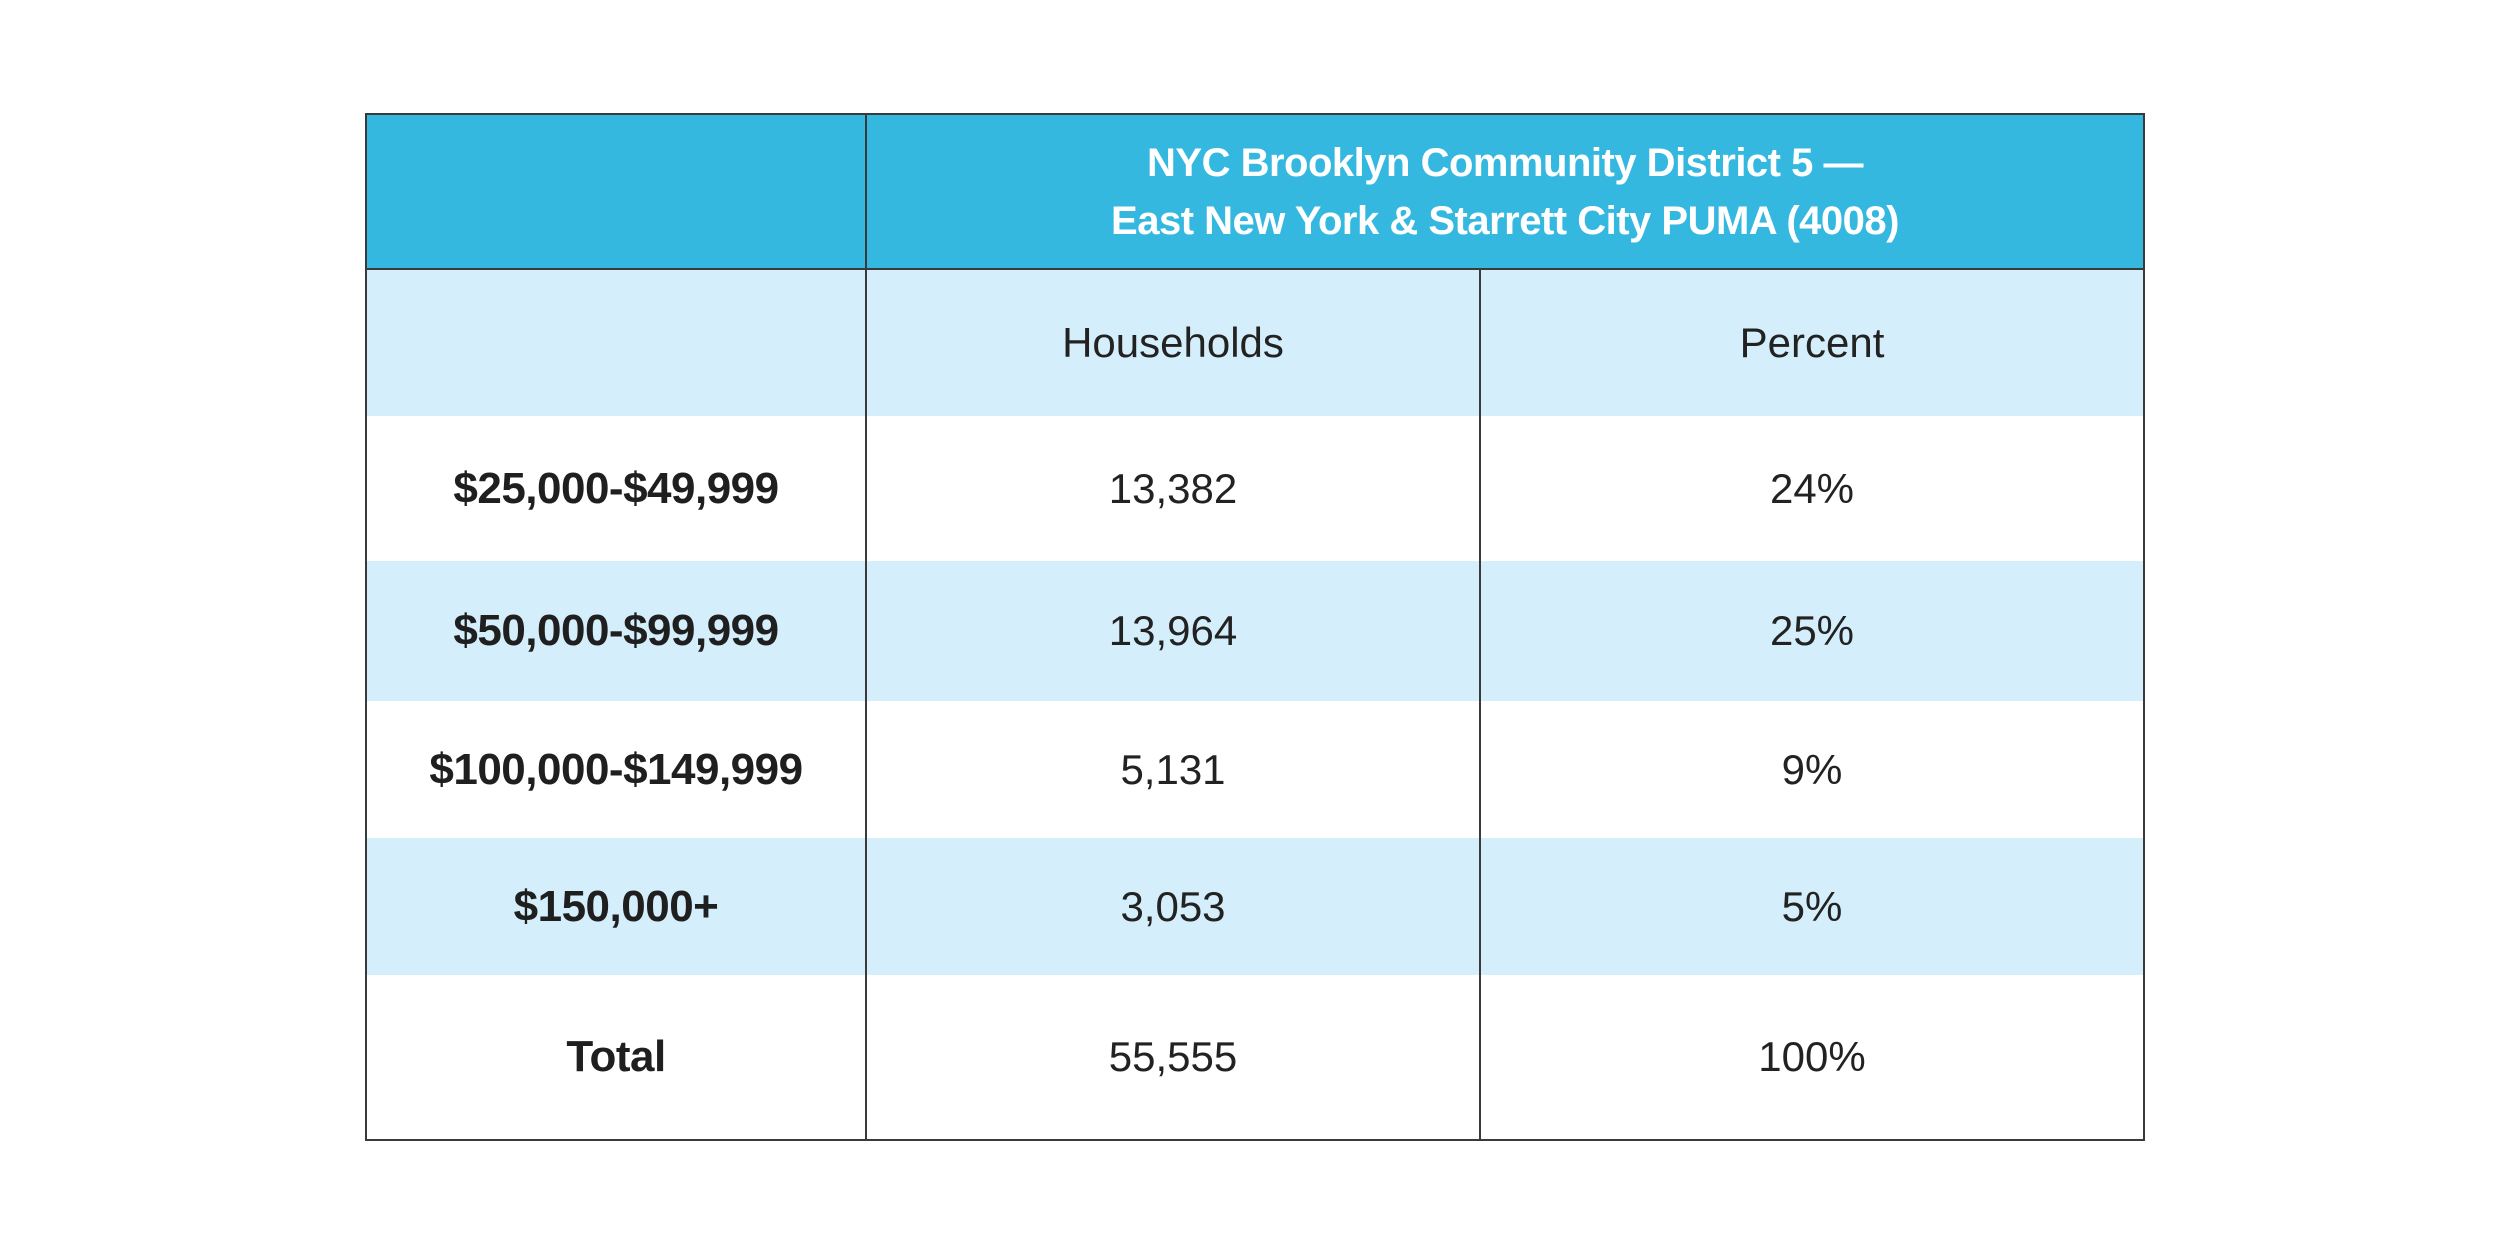 The width and height of the screenshot is (2500, 1250). I want to click on table-row: $150,000+ 3,053 5%, so click(1255, 906).